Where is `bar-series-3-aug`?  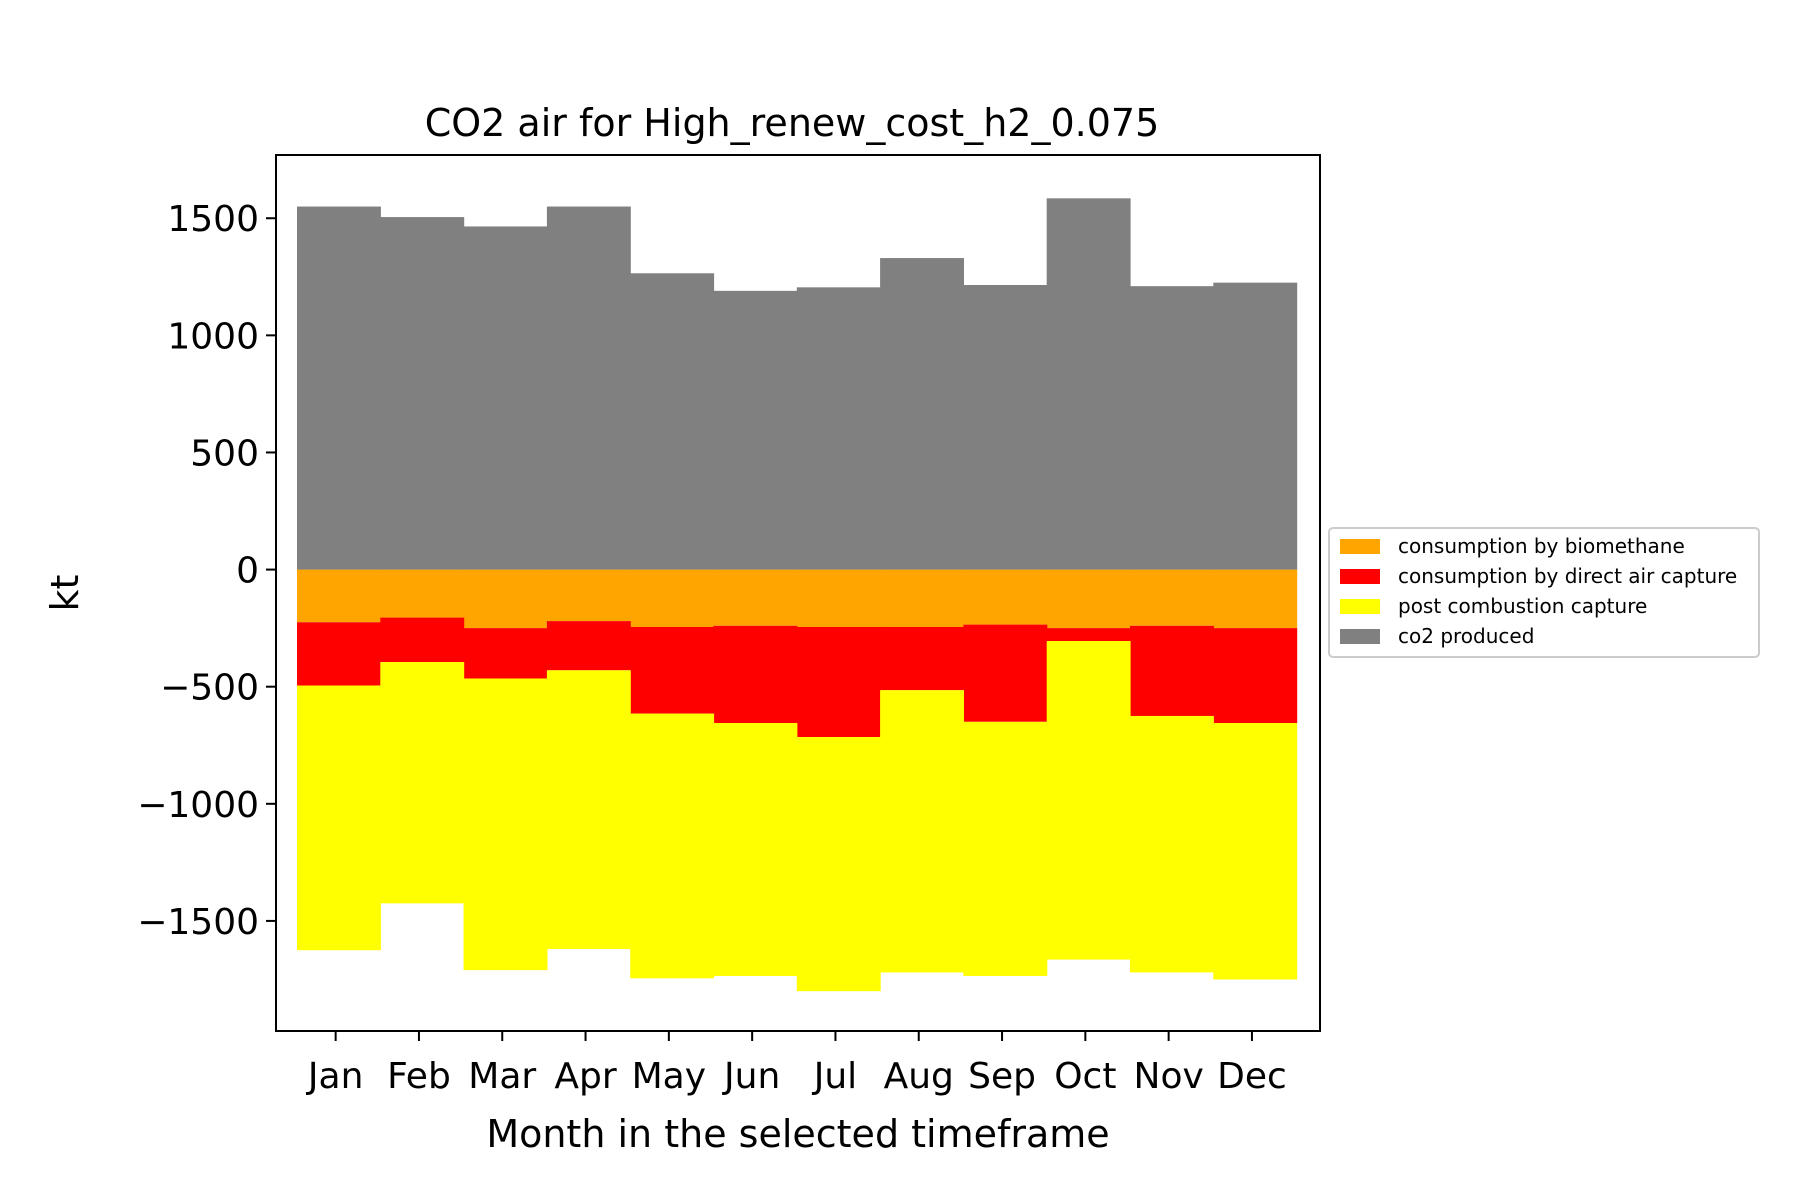
bar-series-3-aug is located at coordinates (922, 414).